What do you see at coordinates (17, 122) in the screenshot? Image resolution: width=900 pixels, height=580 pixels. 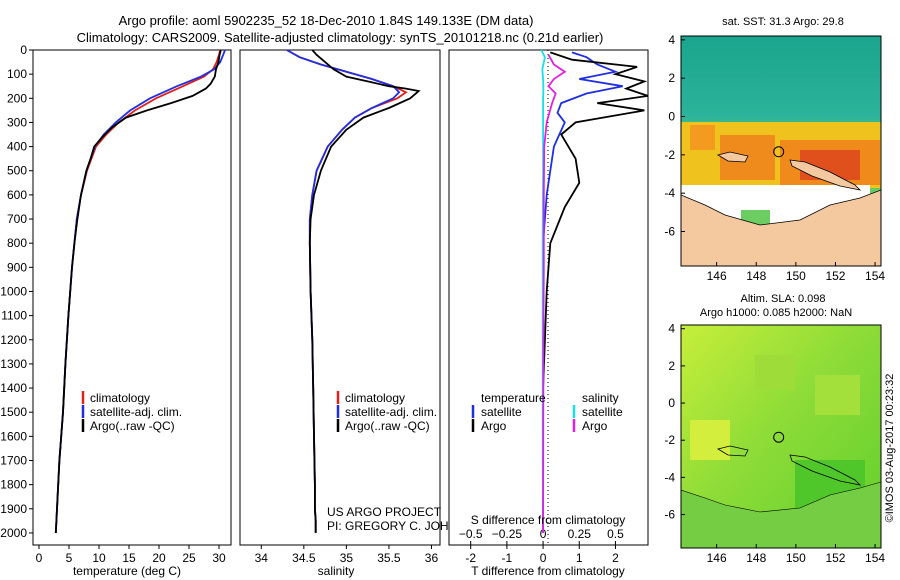 I see `depth-tick-label: 300` at bounding box center [17, 122].